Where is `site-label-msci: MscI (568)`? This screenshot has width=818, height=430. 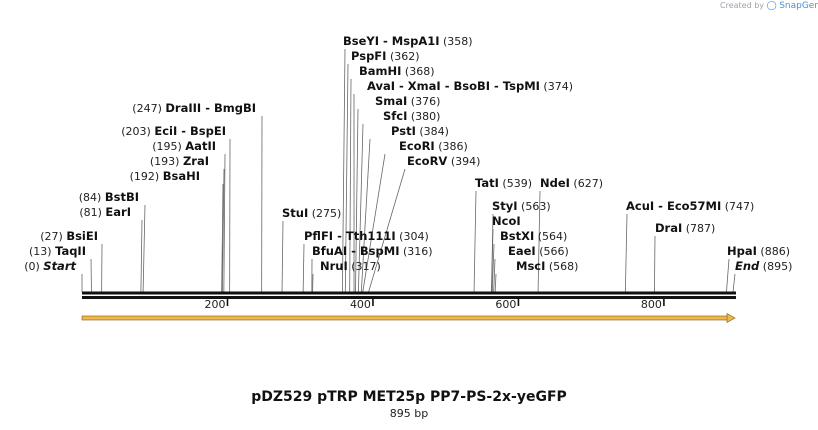 site-label-msci: MscI (568) is located at coordinates (547, 266).